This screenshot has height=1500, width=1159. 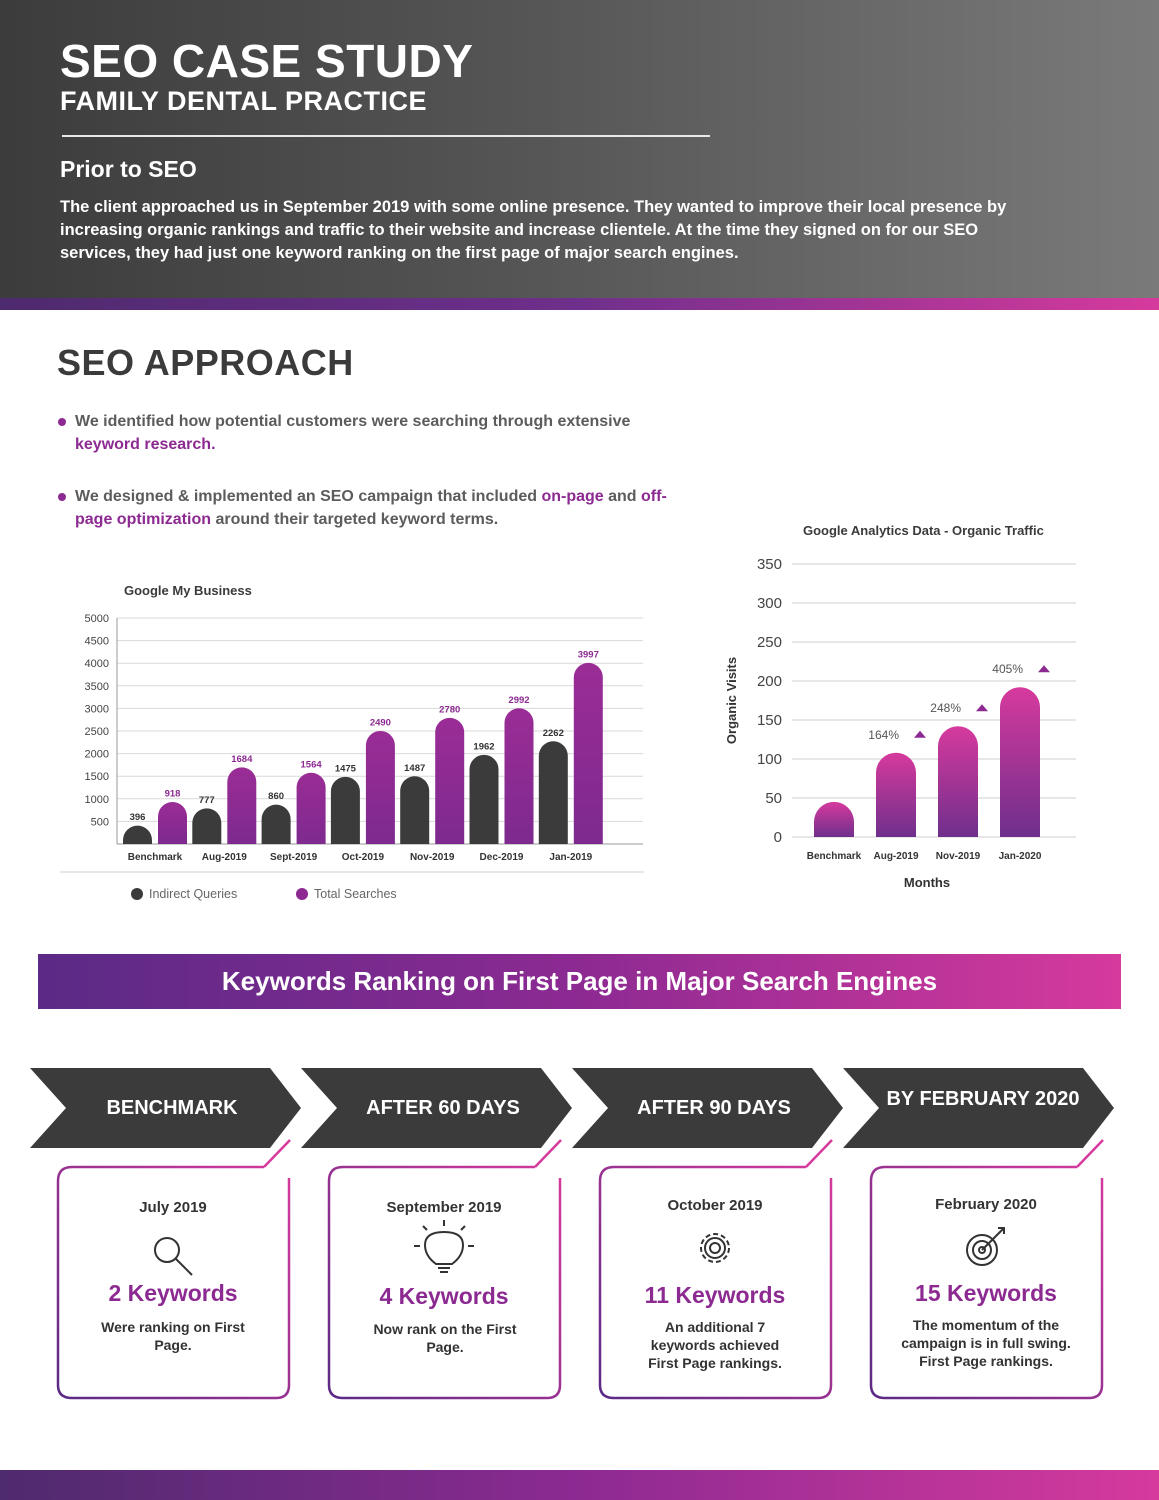 What do you see at coordinates (97, 755) in the screenshot?
I see `gmb-ytick-3: 2000` at bounding box center [97, 755].